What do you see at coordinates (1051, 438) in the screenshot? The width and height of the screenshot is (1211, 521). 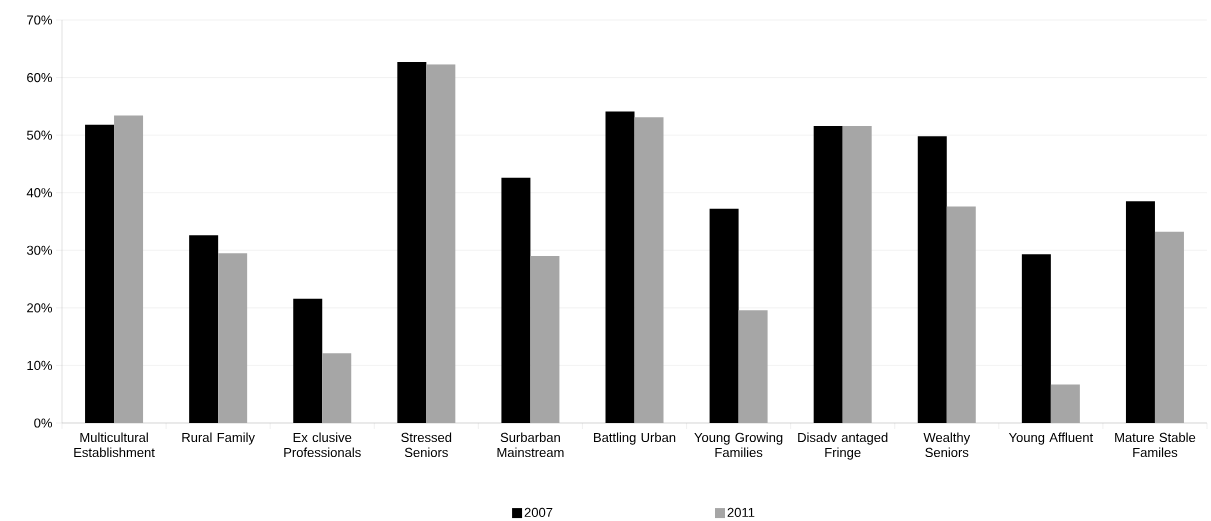 I see `x-tick-label: Young Affluent` at bounding box center [1051, 438].